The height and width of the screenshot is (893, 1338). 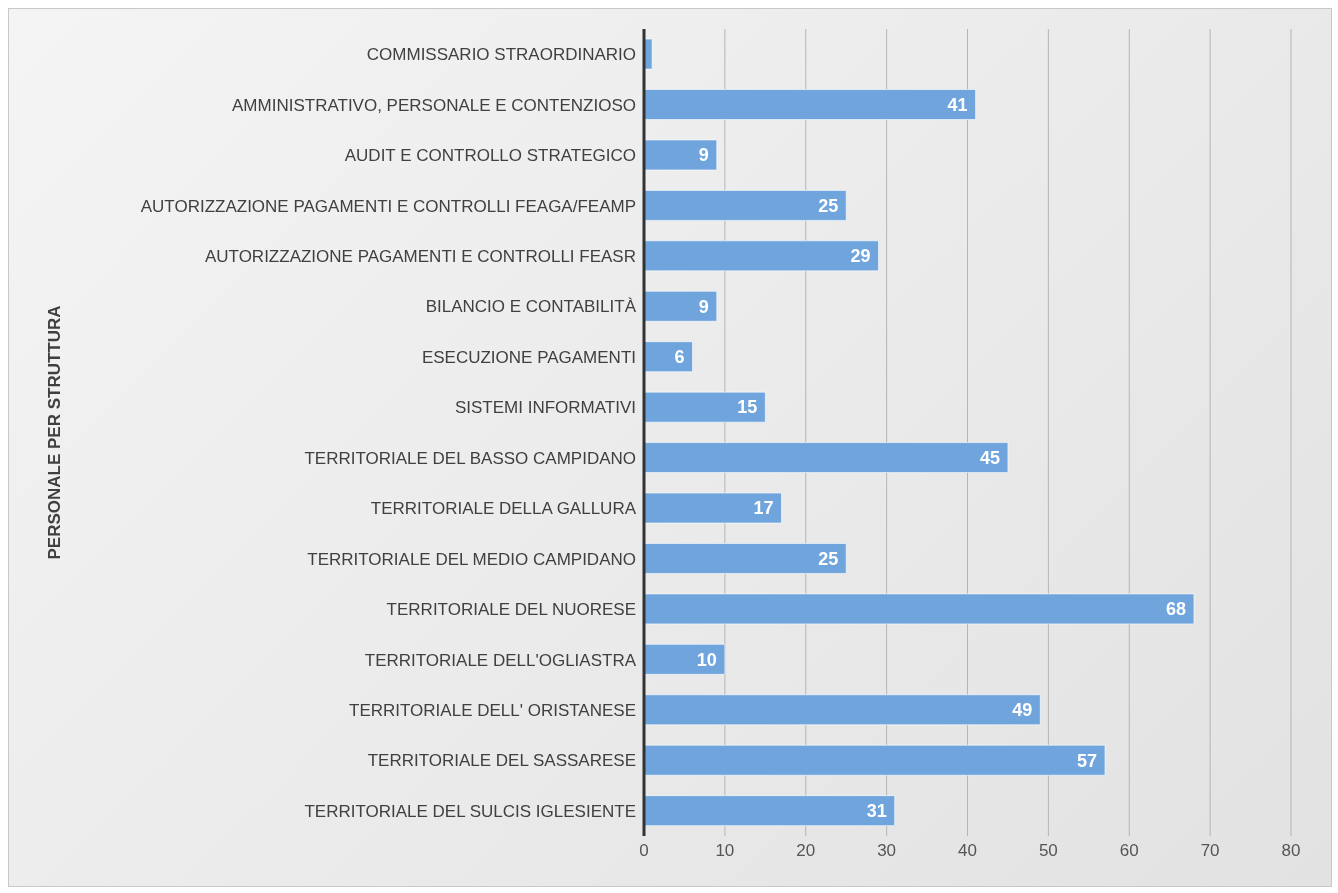 I want to click on y-tick-label: TERRITORIALE DEL SASSARESE, so click(x=501, y=761).